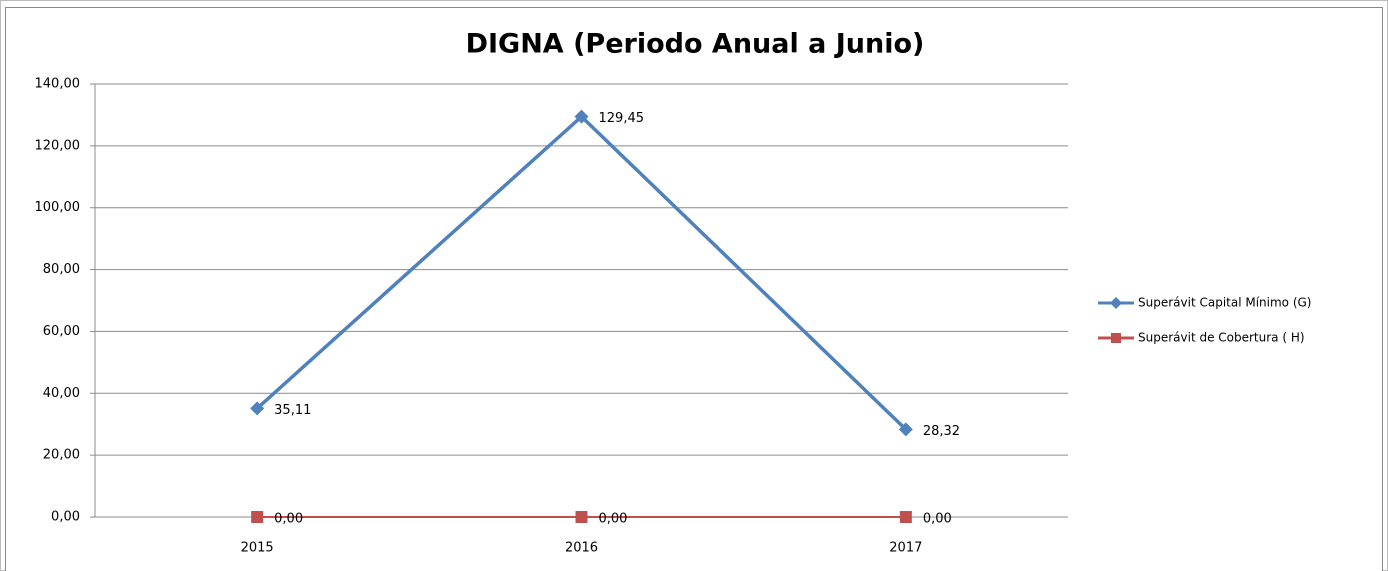  What do you see at coordinates (61, 393) in the screenshot?
I see `y-tick-label: 40,00` at bounding box center [61, 393].